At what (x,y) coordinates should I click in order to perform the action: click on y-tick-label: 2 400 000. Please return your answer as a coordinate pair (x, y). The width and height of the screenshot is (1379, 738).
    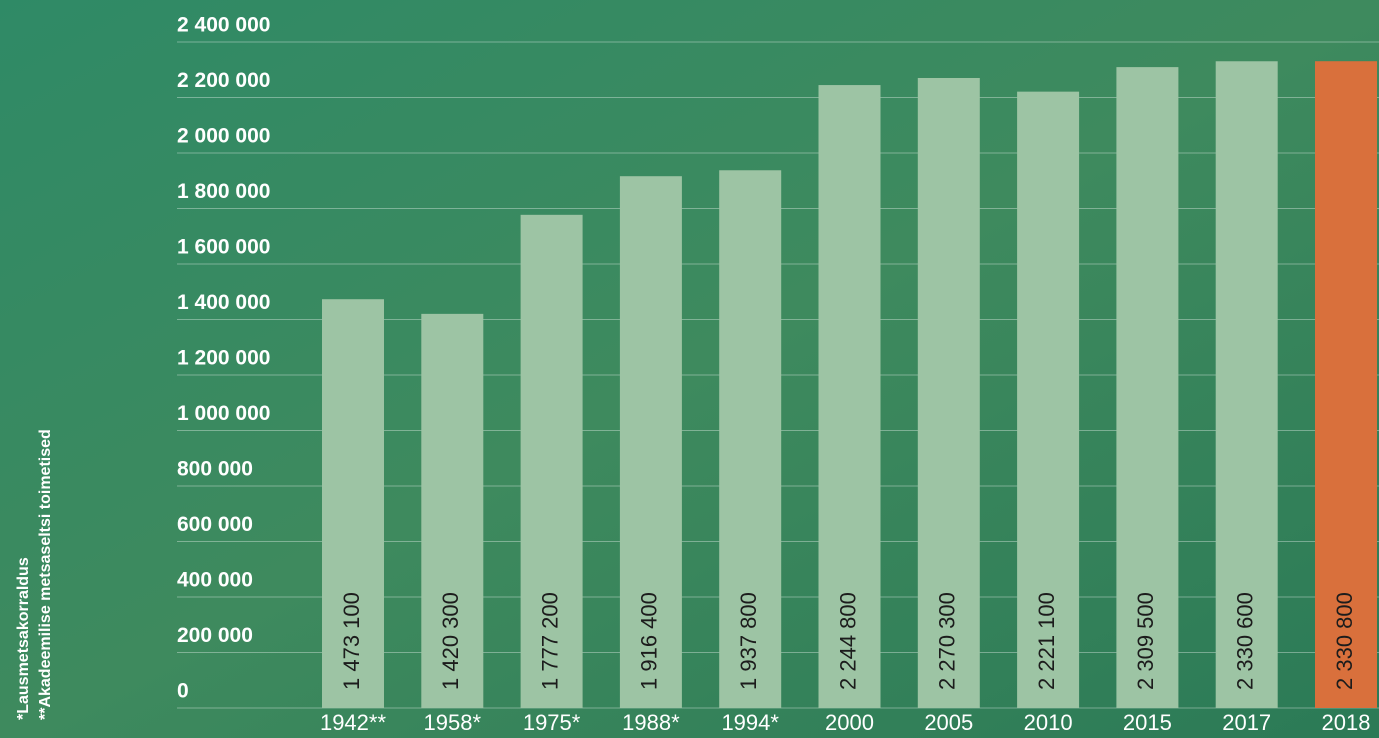
    Looking at the image, I should click on (223, 25).